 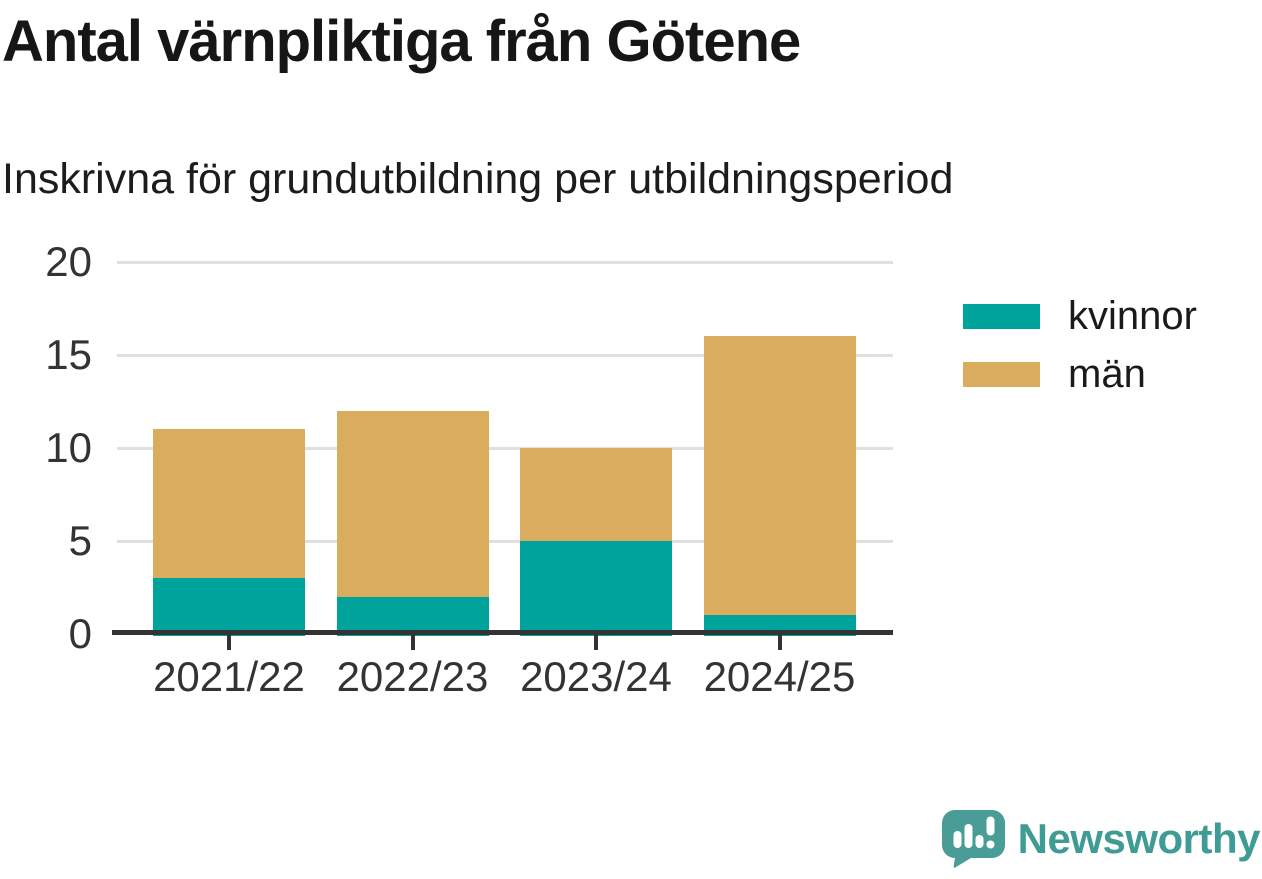 What do you see at coordinates (596, 588) in the screenshot?
I see `bar-2023-24-kvinnor` at bounding box center [596, 588].